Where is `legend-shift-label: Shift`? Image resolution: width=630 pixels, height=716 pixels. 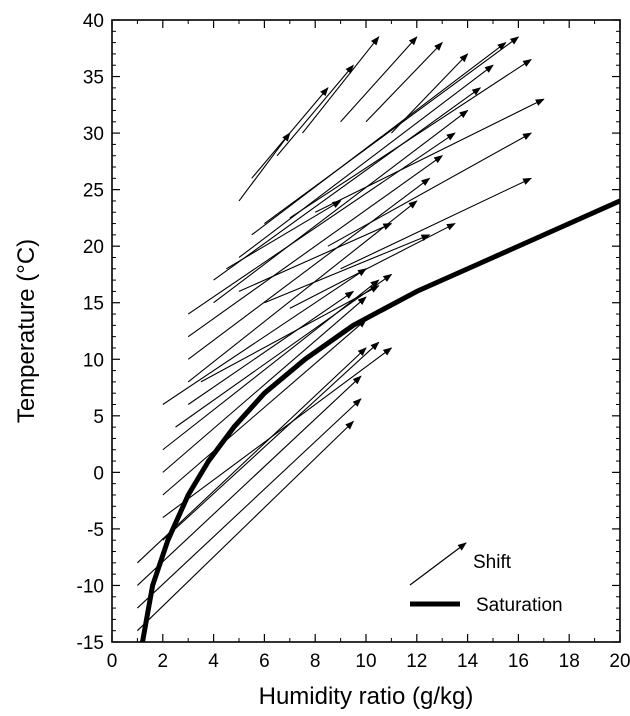
legend-shift-label: Shift is located at coordinates (492, 562).